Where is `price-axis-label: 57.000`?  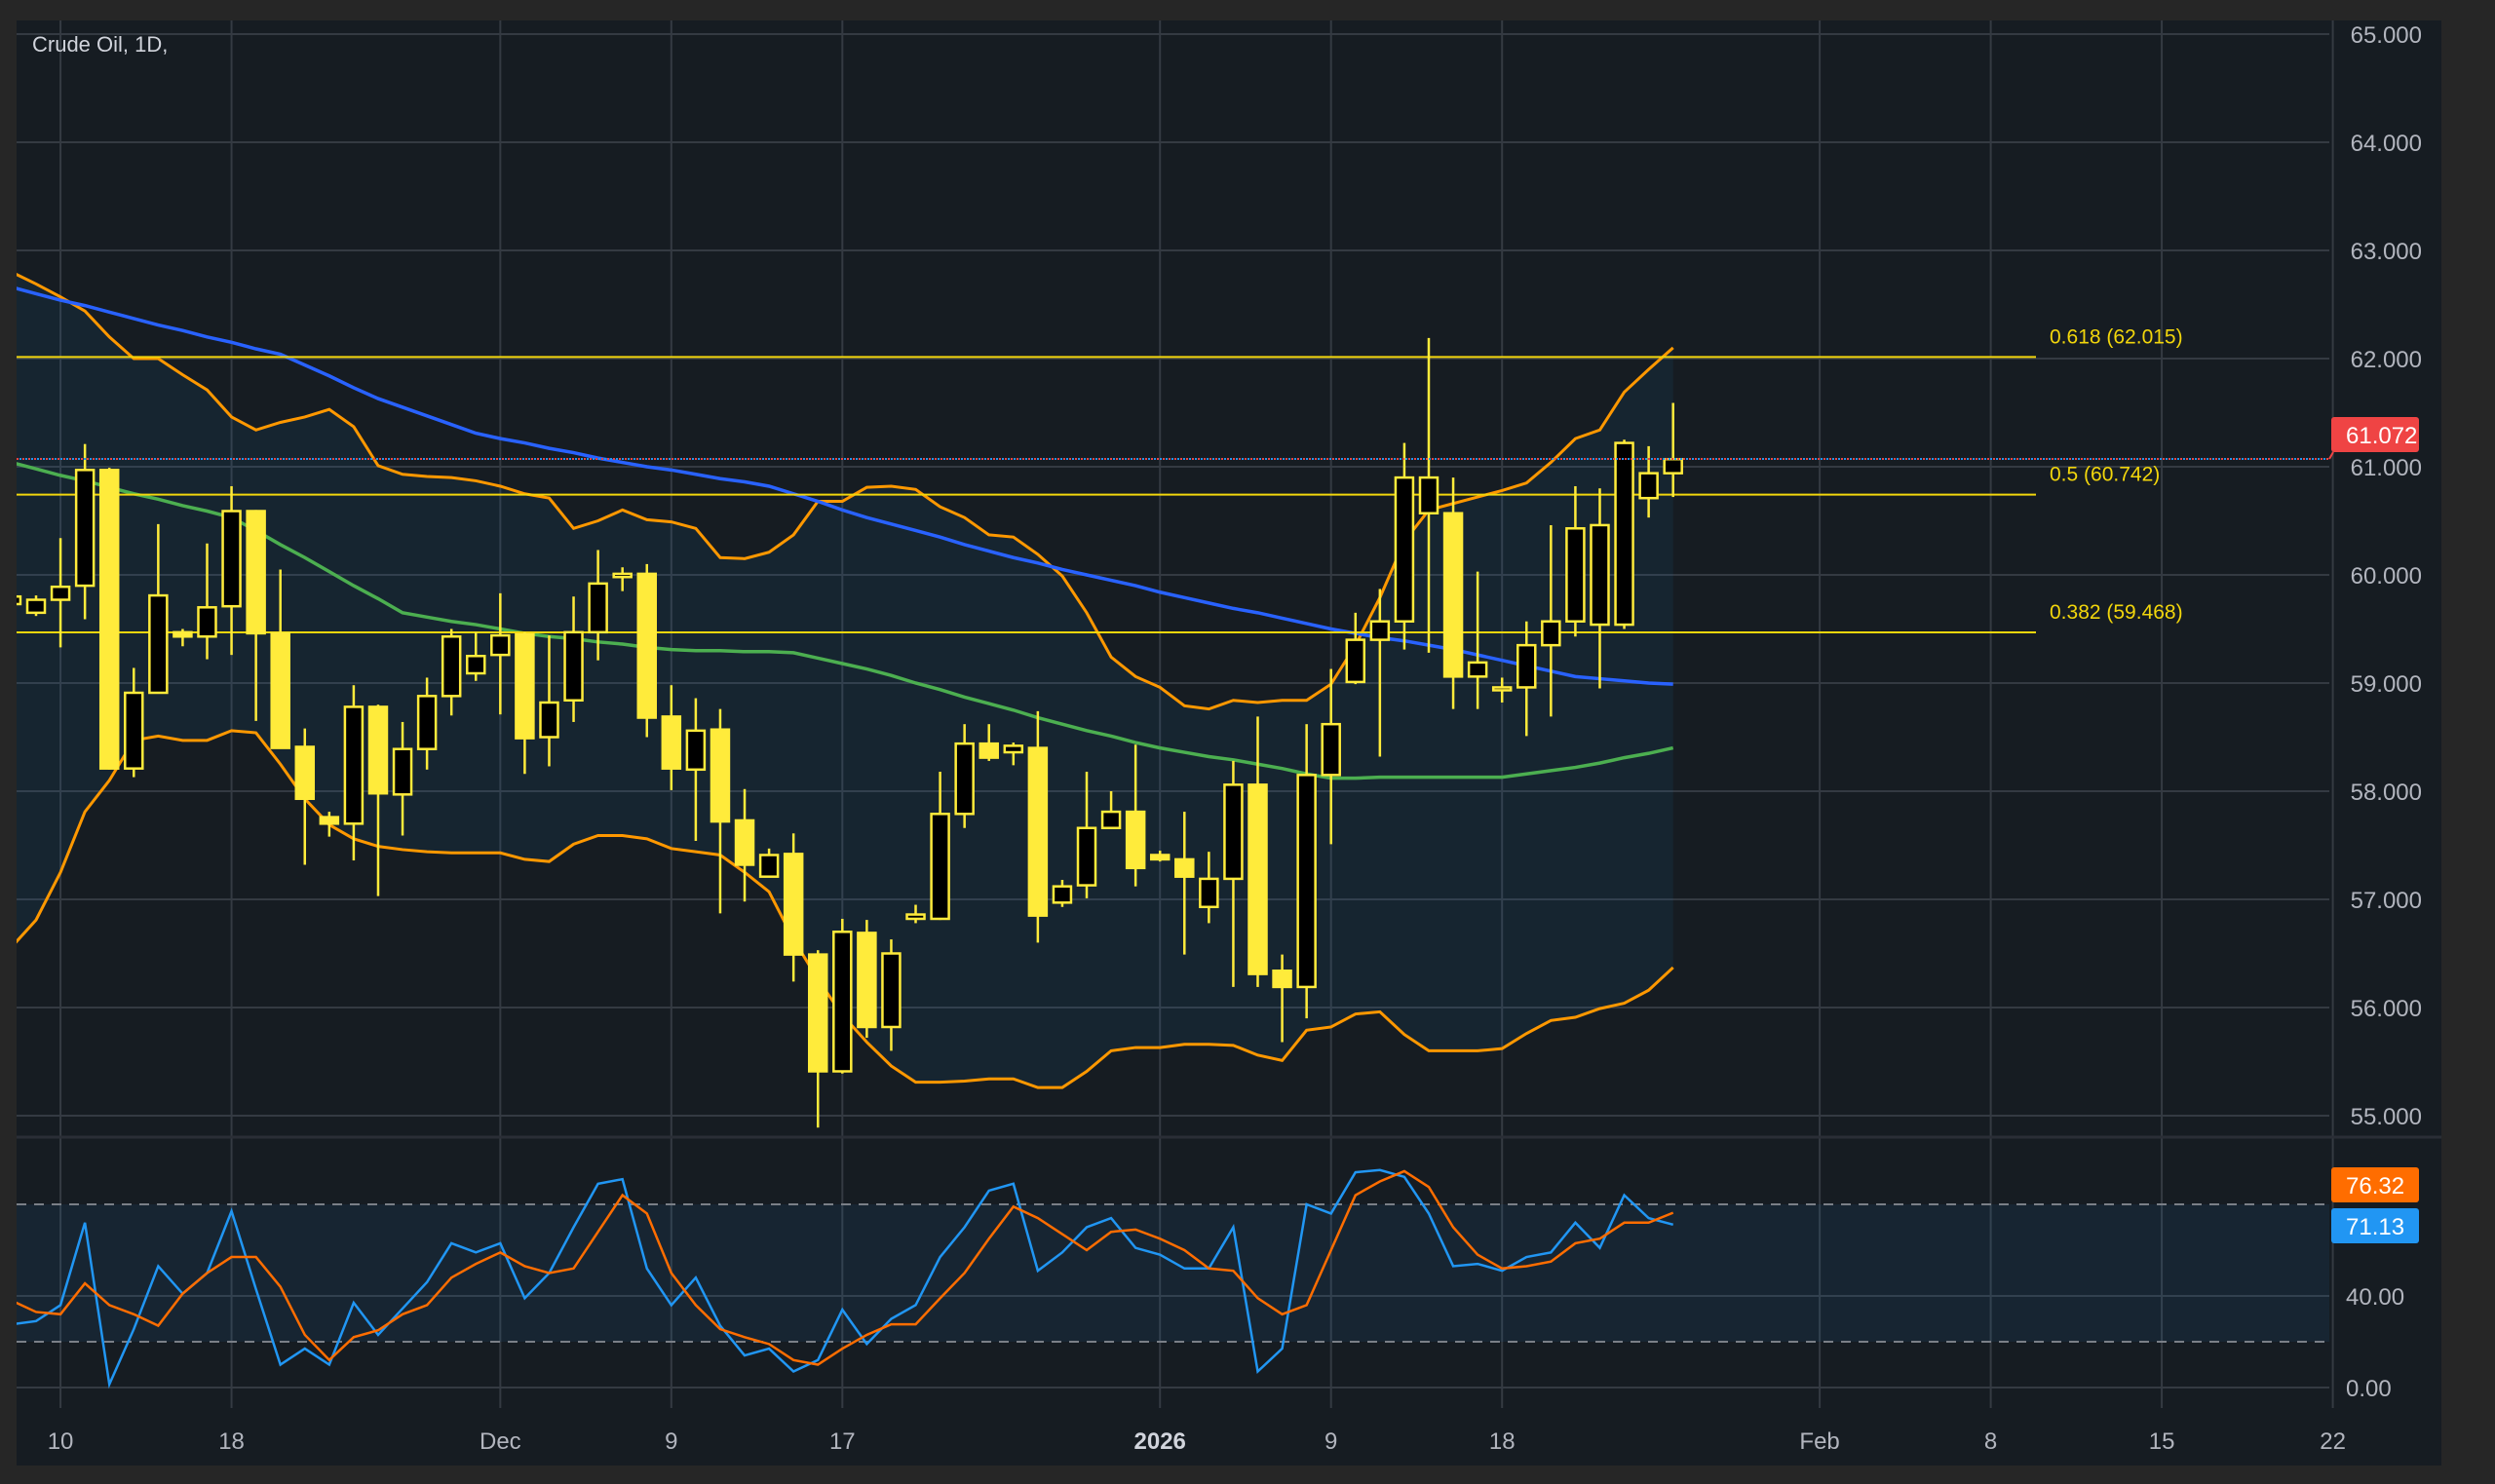
price-axis-label: 57.000 is located at coordinates (2386, 901).